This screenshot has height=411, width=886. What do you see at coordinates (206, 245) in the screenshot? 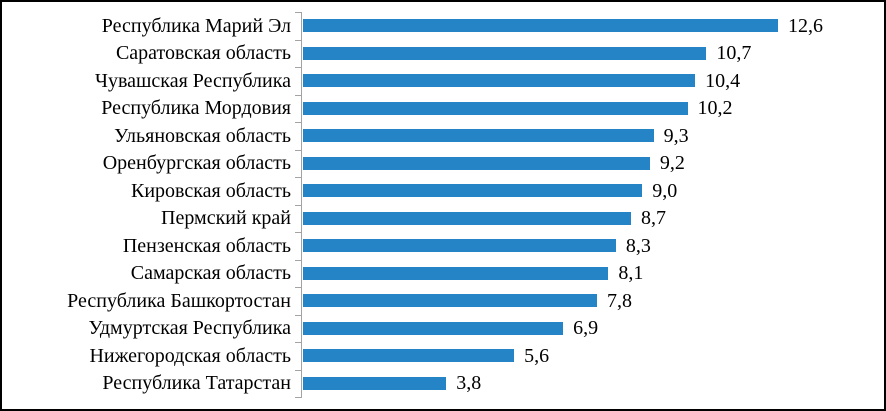
I see `category-label: Пензенская область` at bounding box center [206, 245].